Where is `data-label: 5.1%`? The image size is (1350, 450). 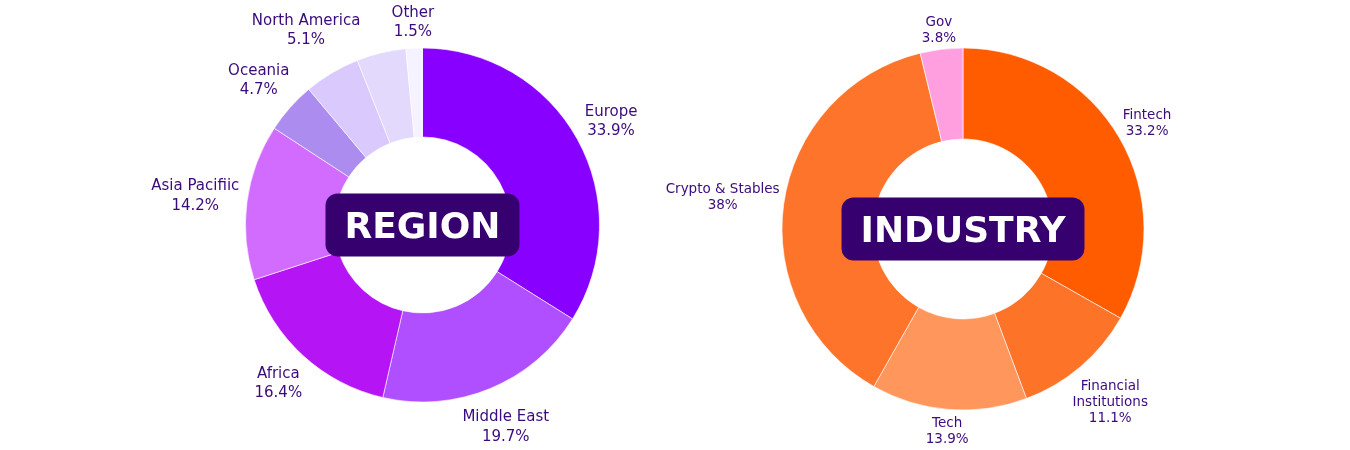 data-label: 5.1% is located at coordinates (306, 39).